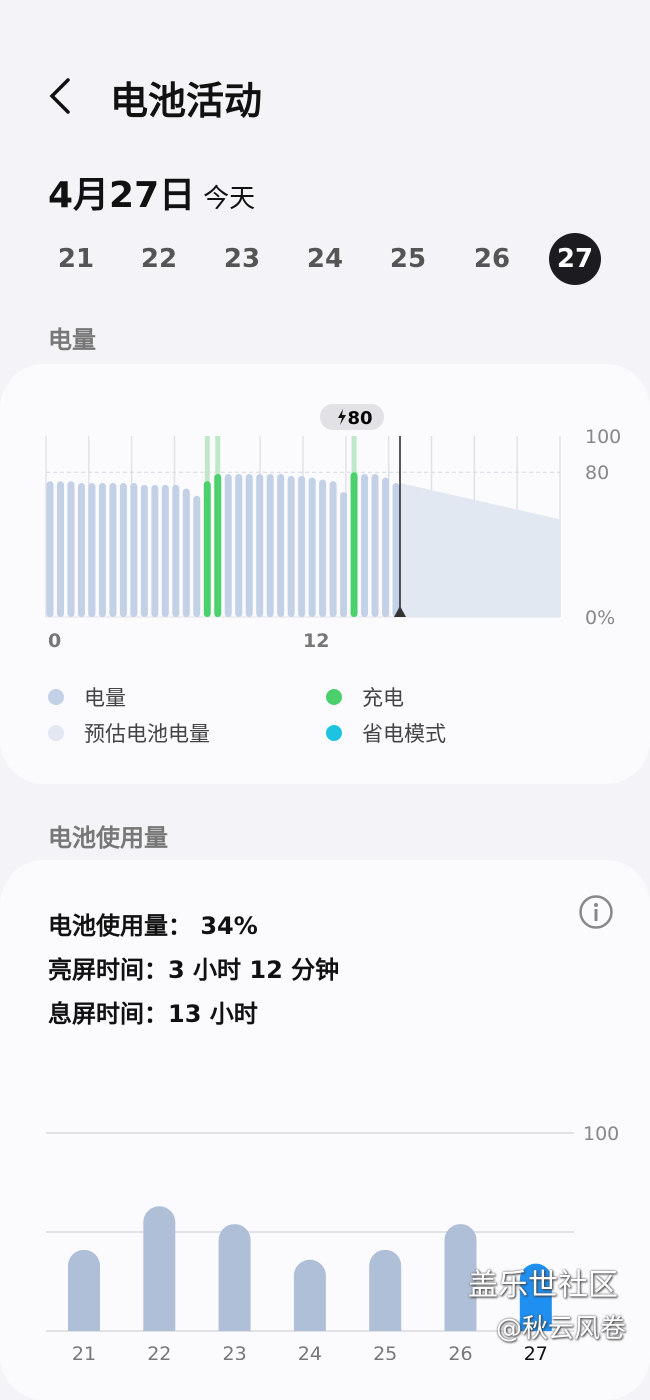 The height and width of the screenshot is (1400, 650). I want to click on power-saving-dot-icon, so click(334, 733).